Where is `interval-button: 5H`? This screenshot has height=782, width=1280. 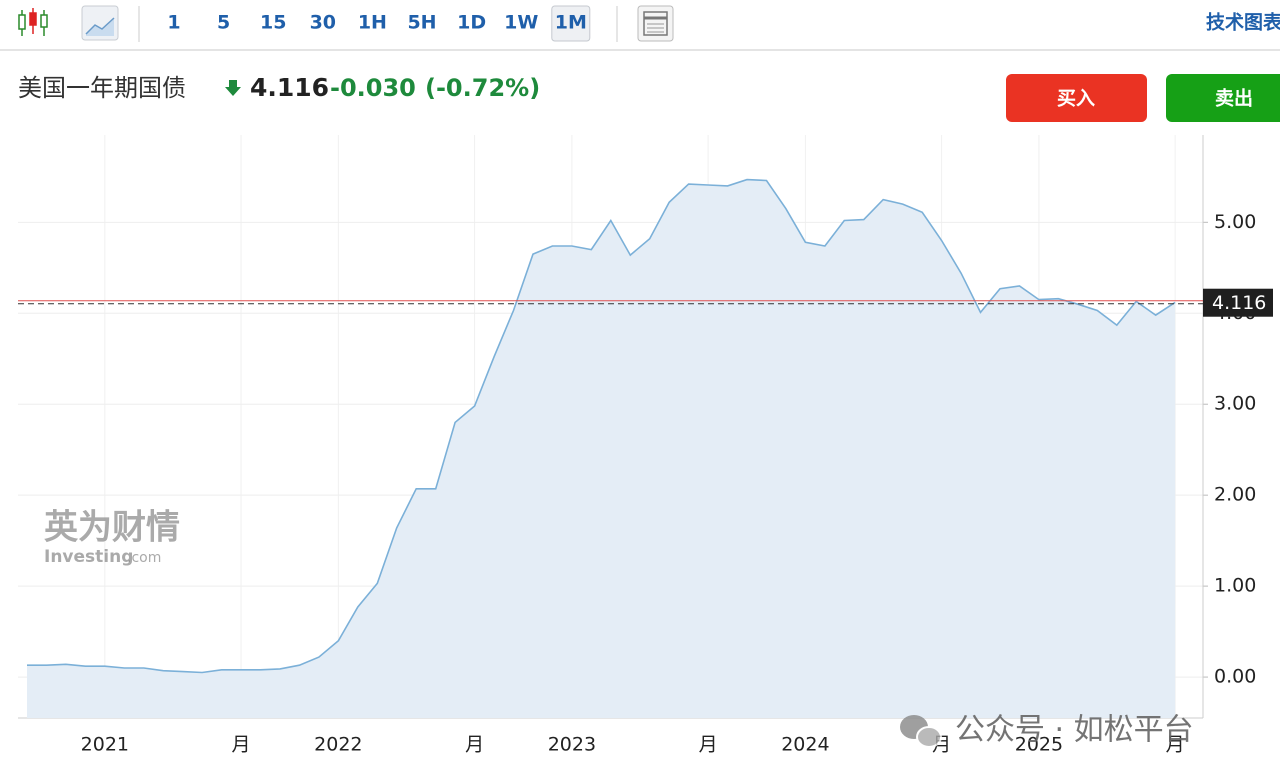
interval-button: 5H is located at coordinates (421, 23).